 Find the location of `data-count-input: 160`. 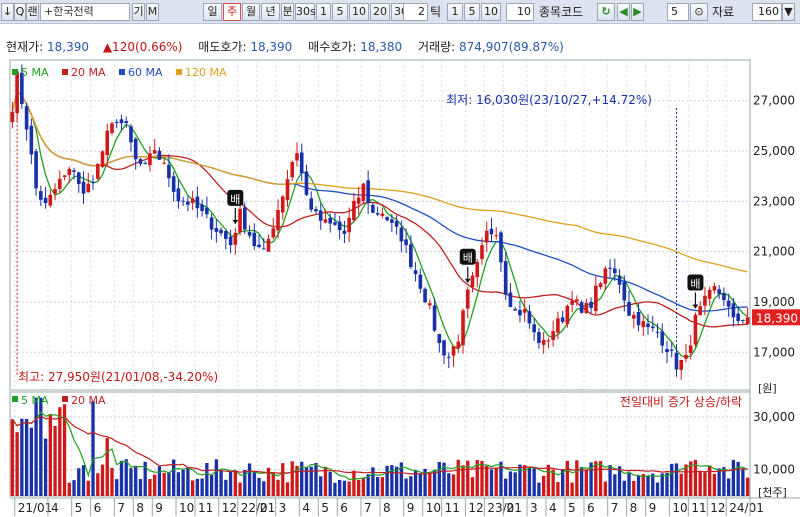

data-count-input: 160 is located at coordinates (767, 12).